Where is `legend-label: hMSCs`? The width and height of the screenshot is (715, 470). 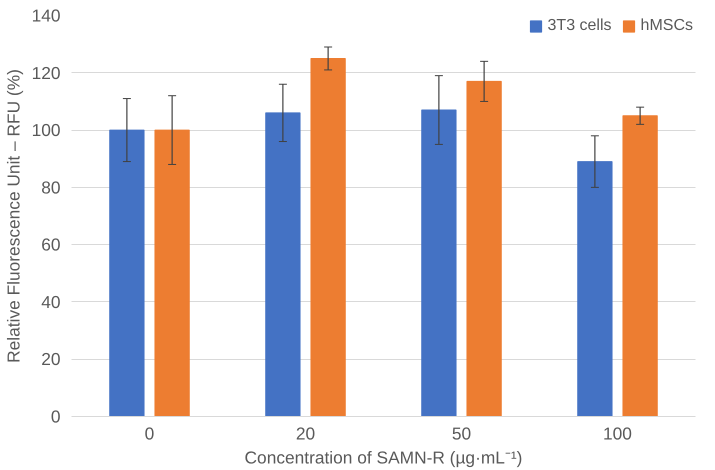
legend-label: hMSCs is located at coordinates (666, 26).